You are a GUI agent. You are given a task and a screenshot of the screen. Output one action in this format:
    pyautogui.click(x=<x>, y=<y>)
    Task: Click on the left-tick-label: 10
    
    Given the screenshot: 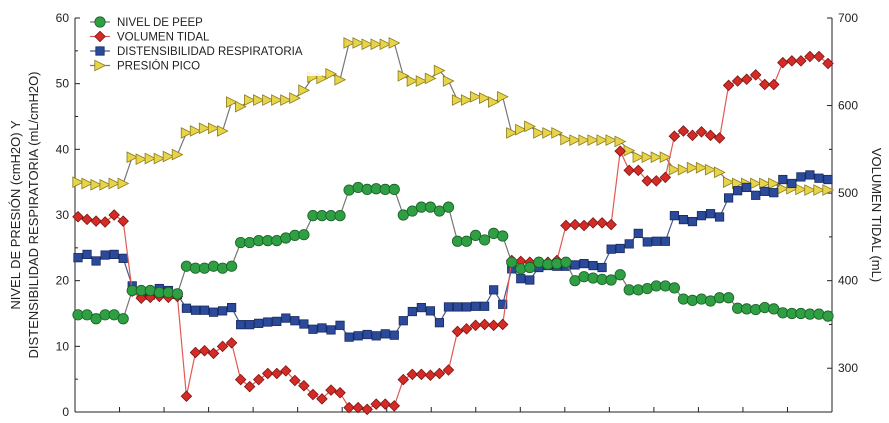 What is the action you would take?
    pyautogui.click(x=63, y=346)
    